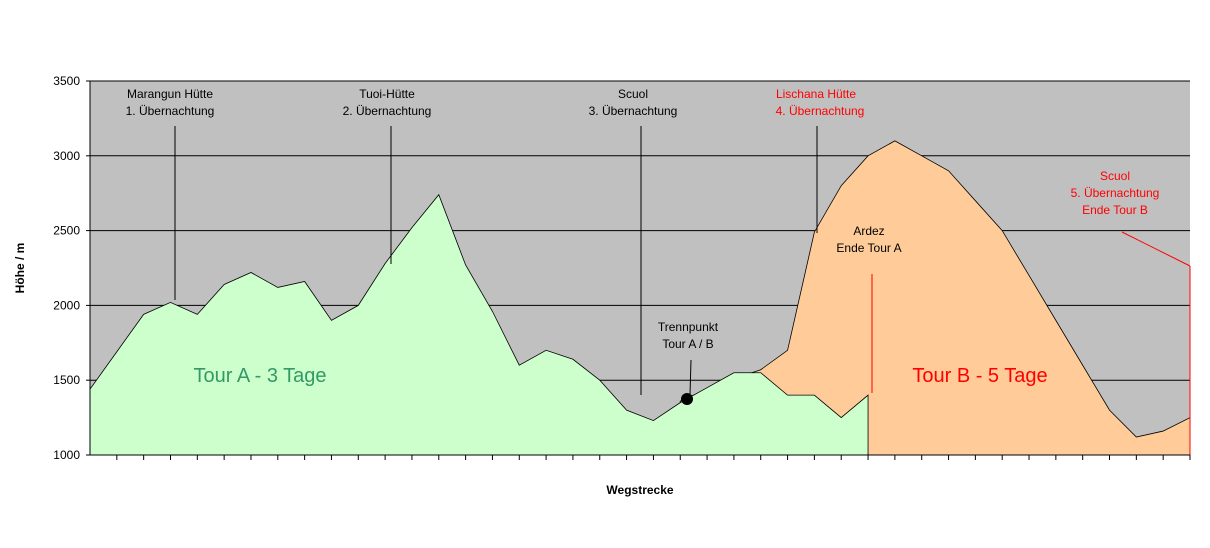 The width and height of the screenshot is (1210, 548). Describe the element at coordinates (66, 231) in the screenshot. I see `y-tick-label: 2500` at that location.